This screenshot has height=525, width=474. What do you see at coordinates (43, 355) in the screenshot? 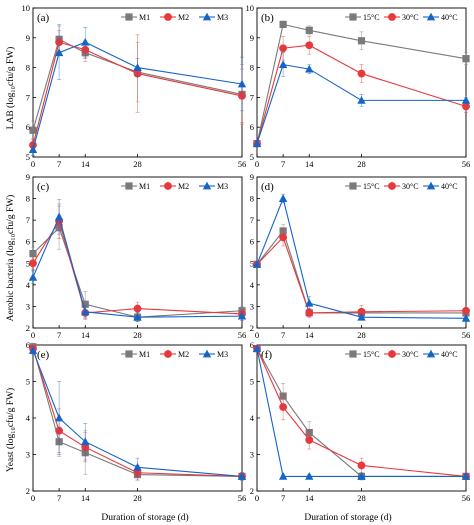
I see `panel-label: (e)` at bounding box center [43, 355].